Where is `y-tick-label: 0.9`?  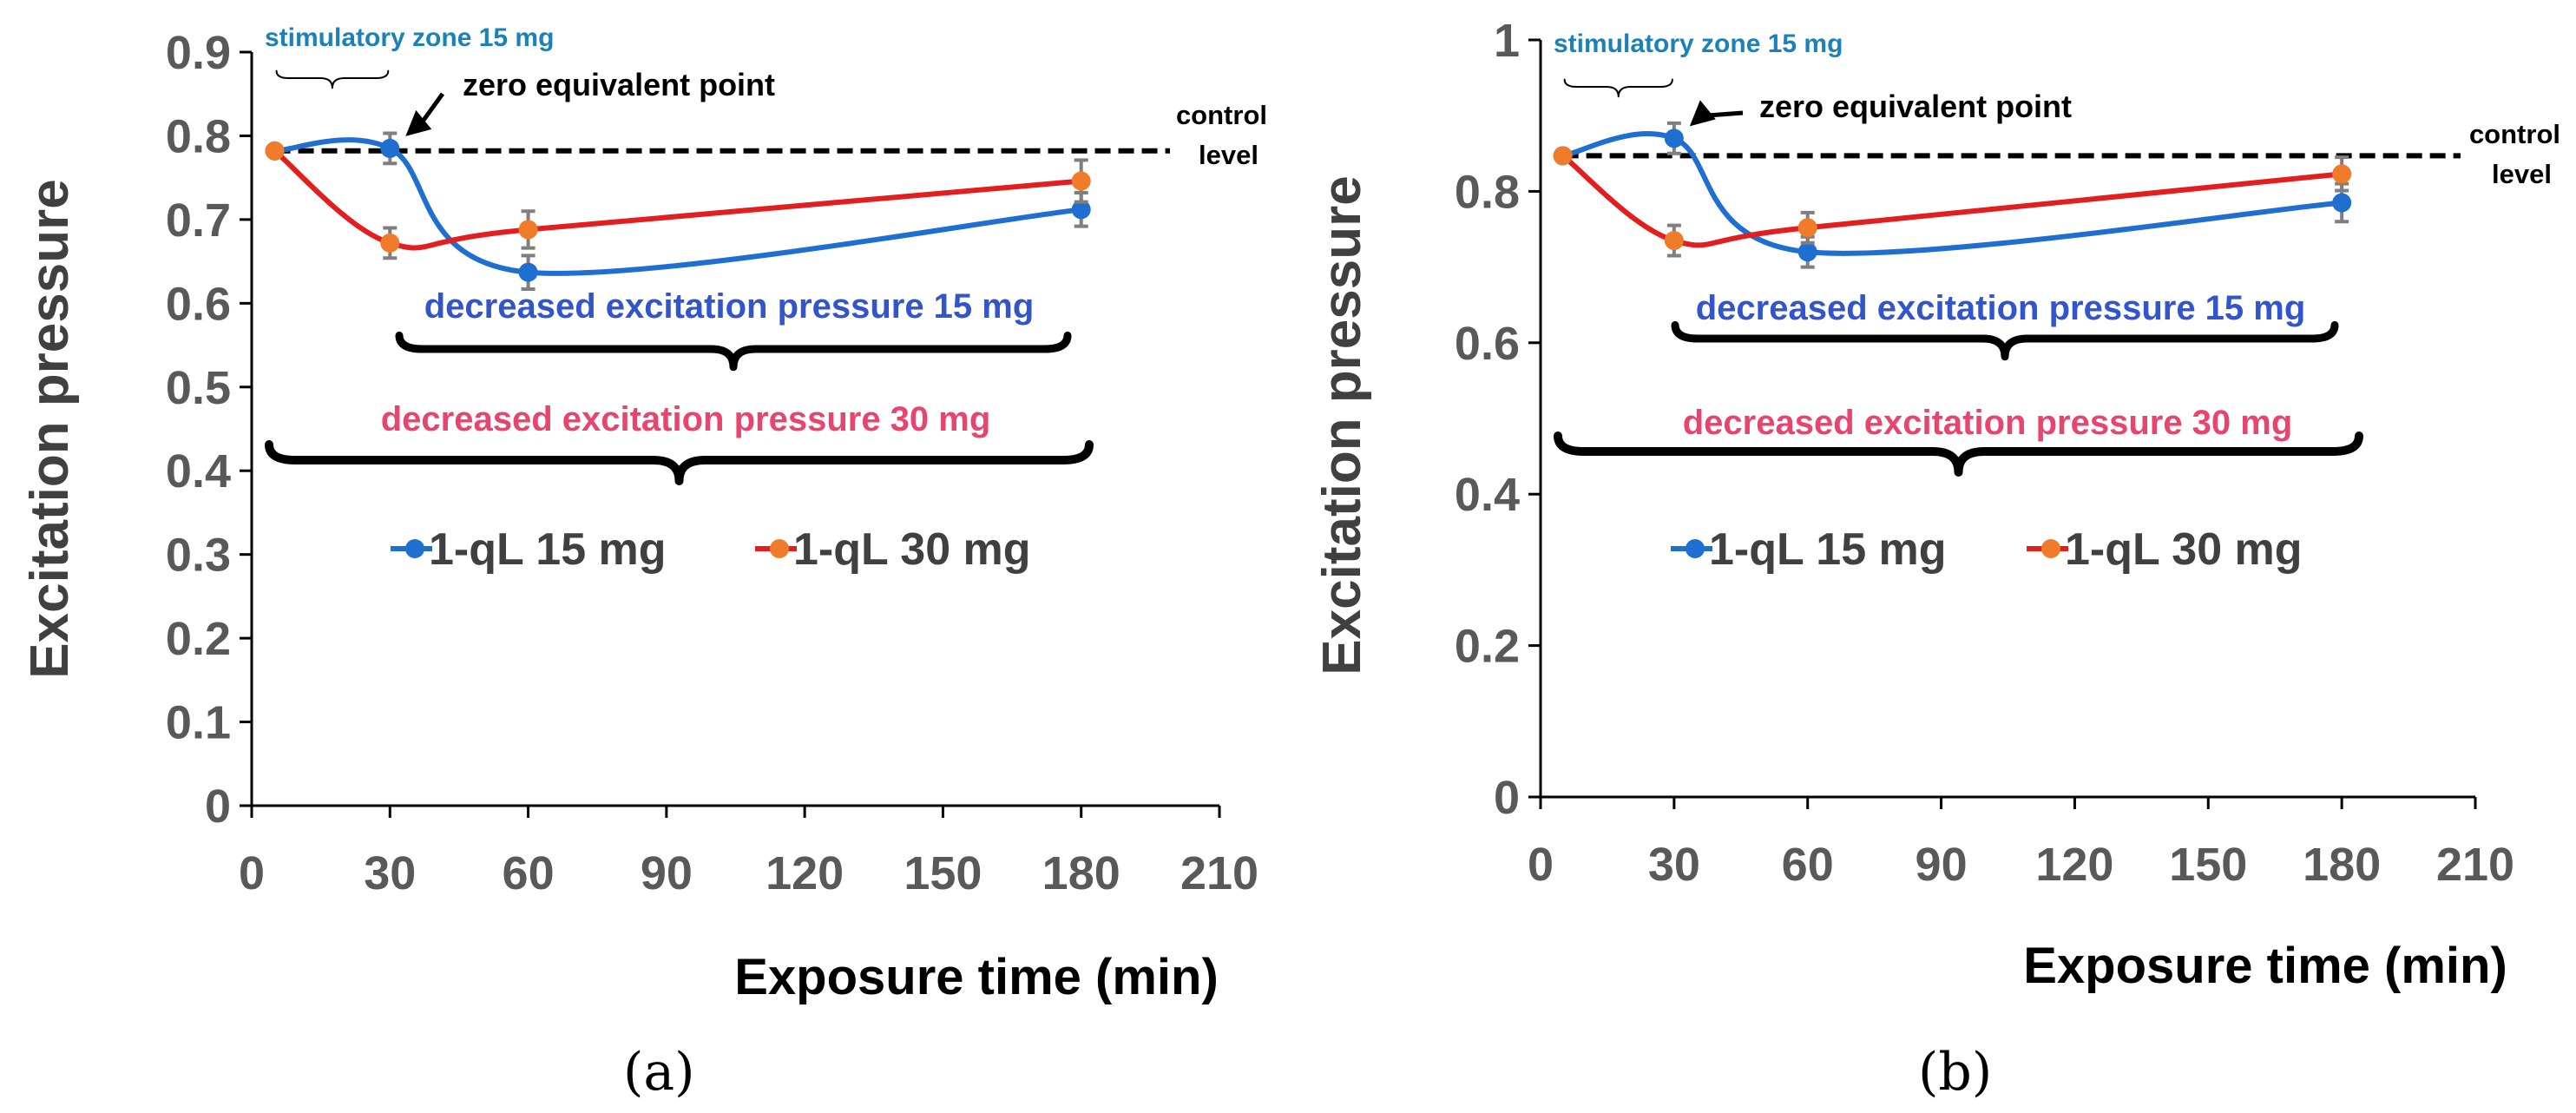
y-tick-label: 0.9 is located at coordinates (198, 53).